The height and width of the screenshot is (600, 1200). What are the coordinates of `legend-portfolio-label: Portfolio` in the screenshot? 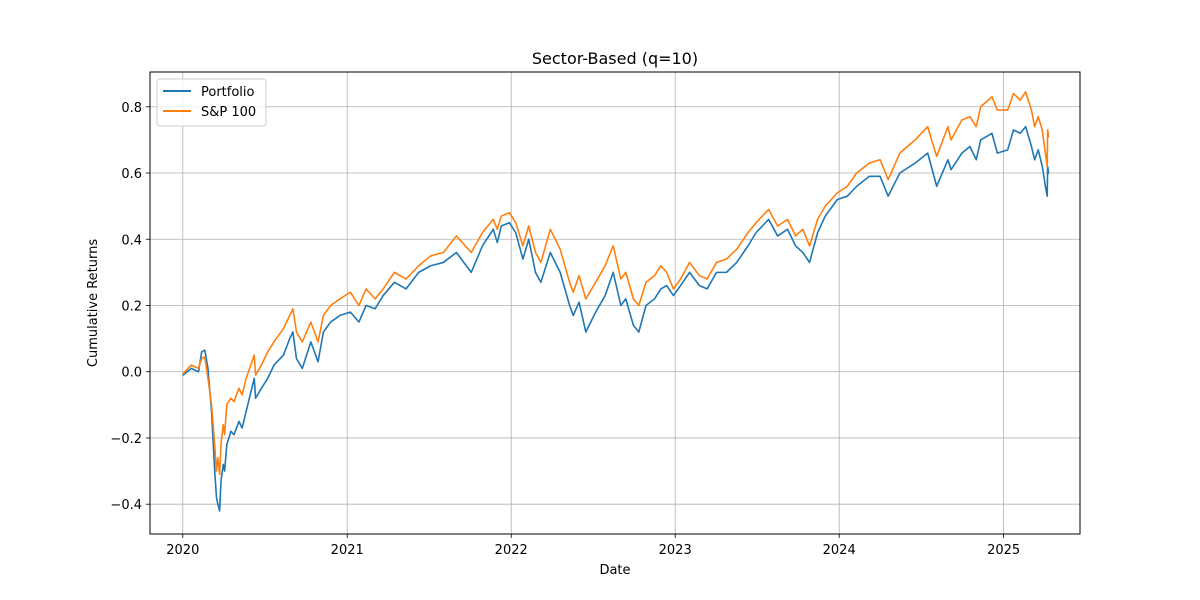 It's located at (228, 92).